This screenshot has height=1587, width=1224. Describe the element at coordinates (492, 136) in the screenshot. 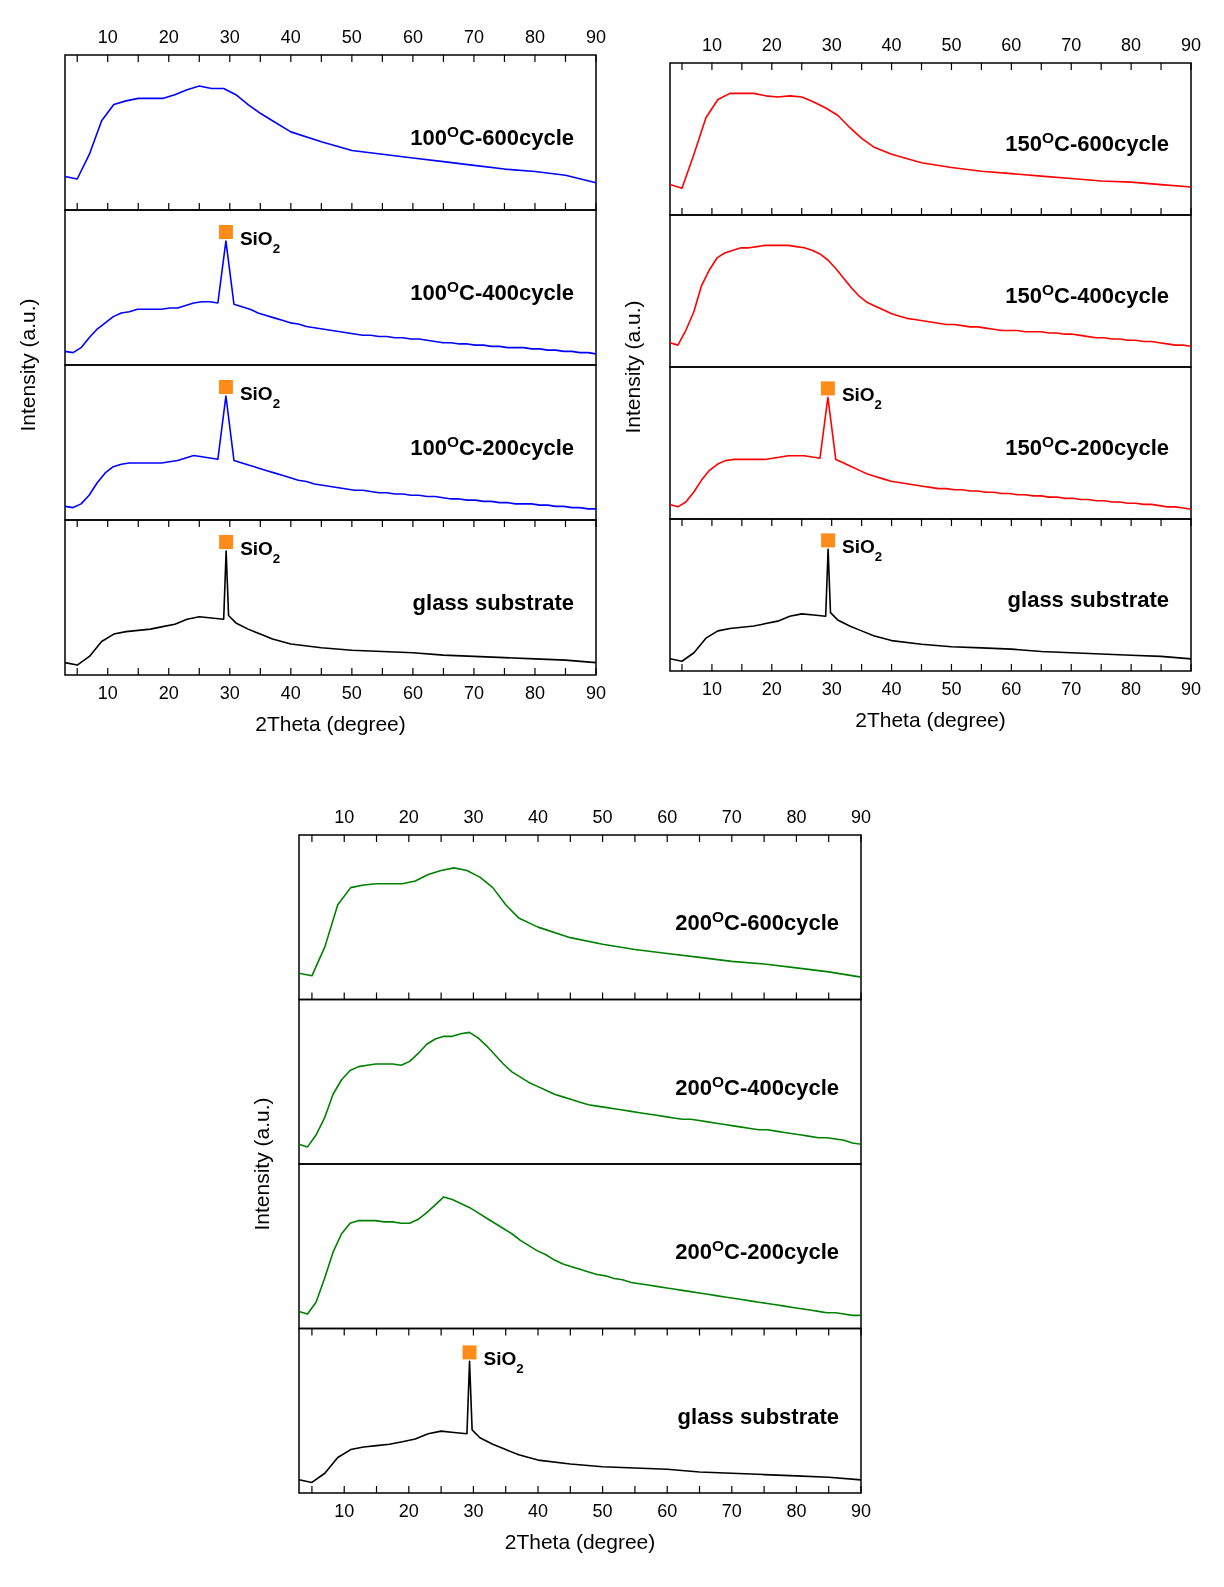

I see `series-label: 100$^{O}$C-600cycle` at that location.